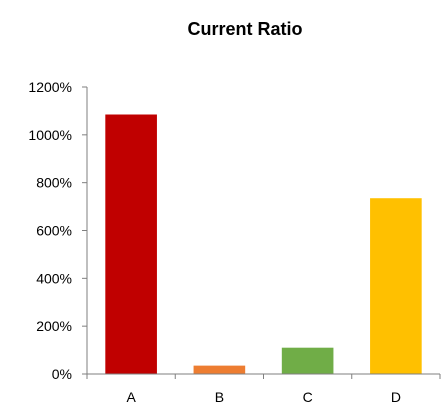  What do you see at coordinates (131, 244) in the screenshot?
I see `bar-a` at bounding box center [131, 244].